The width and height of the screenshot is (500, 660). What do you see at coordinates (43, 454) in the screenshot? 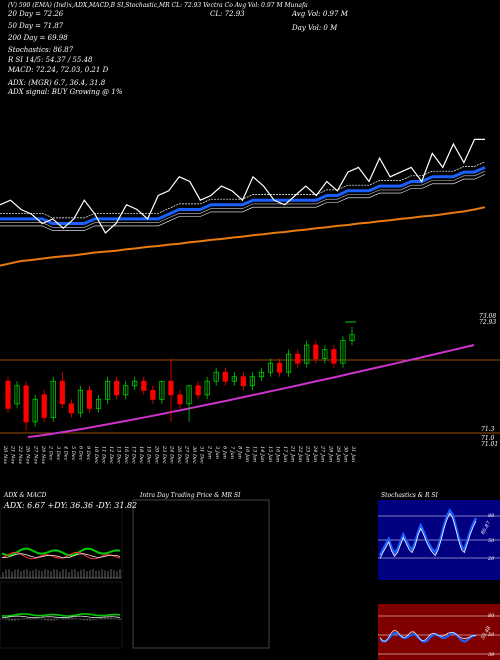
I see `date-label: 29 Nov` at bounding box center [43, 454].